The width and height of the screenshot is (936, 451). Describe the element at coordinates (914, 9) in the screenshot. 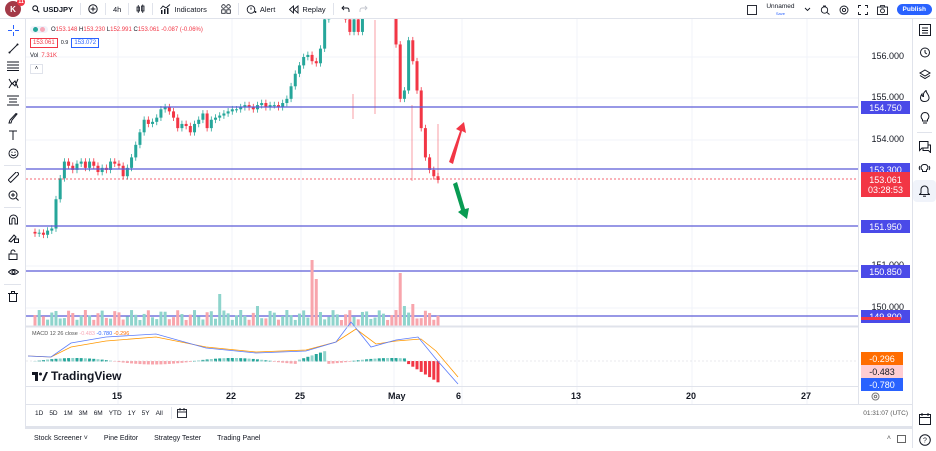

I see `publish-button: Publish` at that location.